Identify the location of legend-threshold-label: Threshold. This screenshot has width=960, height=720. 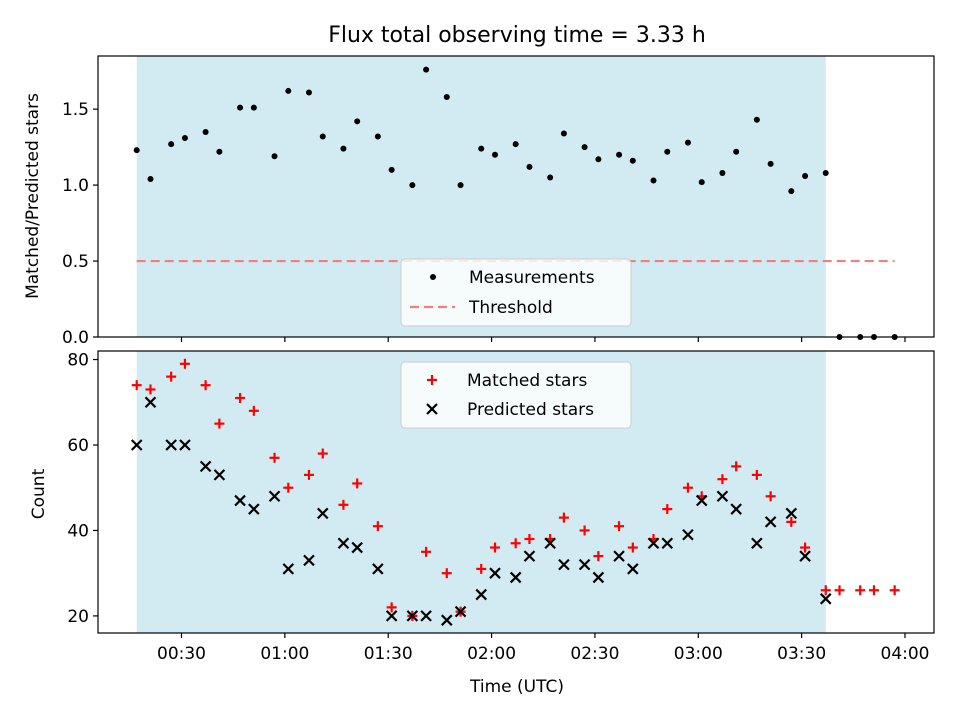
(510, 308).